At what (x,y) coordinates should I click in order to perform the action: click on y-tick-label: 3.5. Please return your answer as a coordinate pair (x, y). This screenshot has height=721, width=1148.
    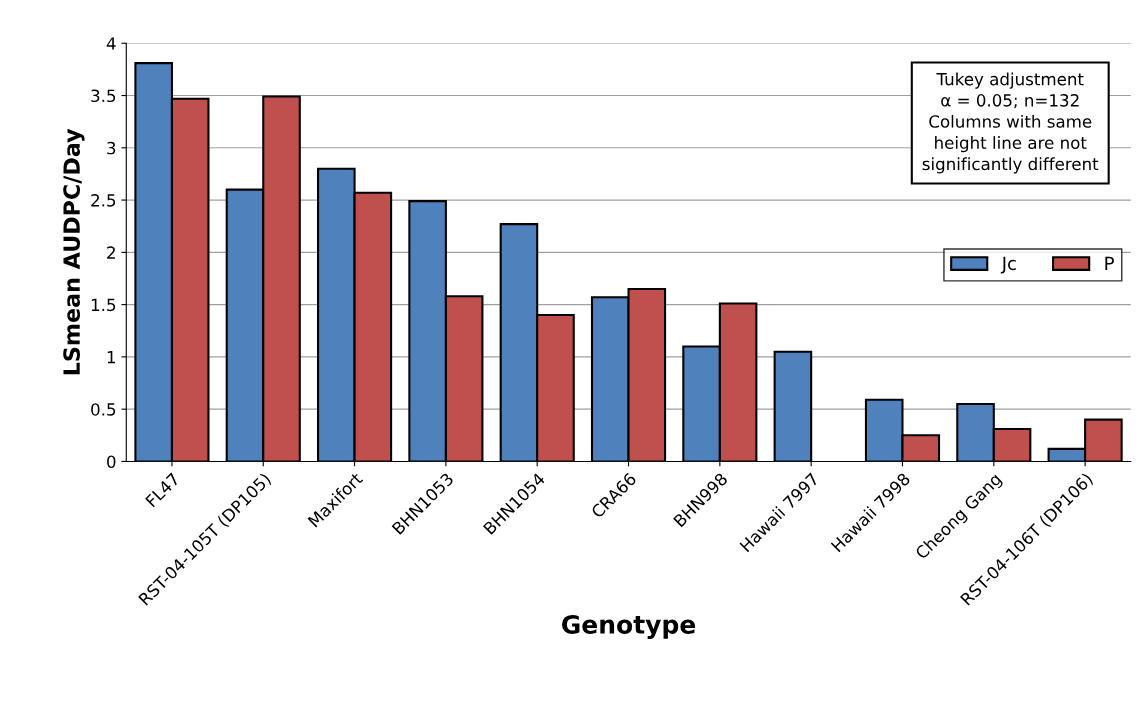
    Looking at the image, I should click on (103, 96).